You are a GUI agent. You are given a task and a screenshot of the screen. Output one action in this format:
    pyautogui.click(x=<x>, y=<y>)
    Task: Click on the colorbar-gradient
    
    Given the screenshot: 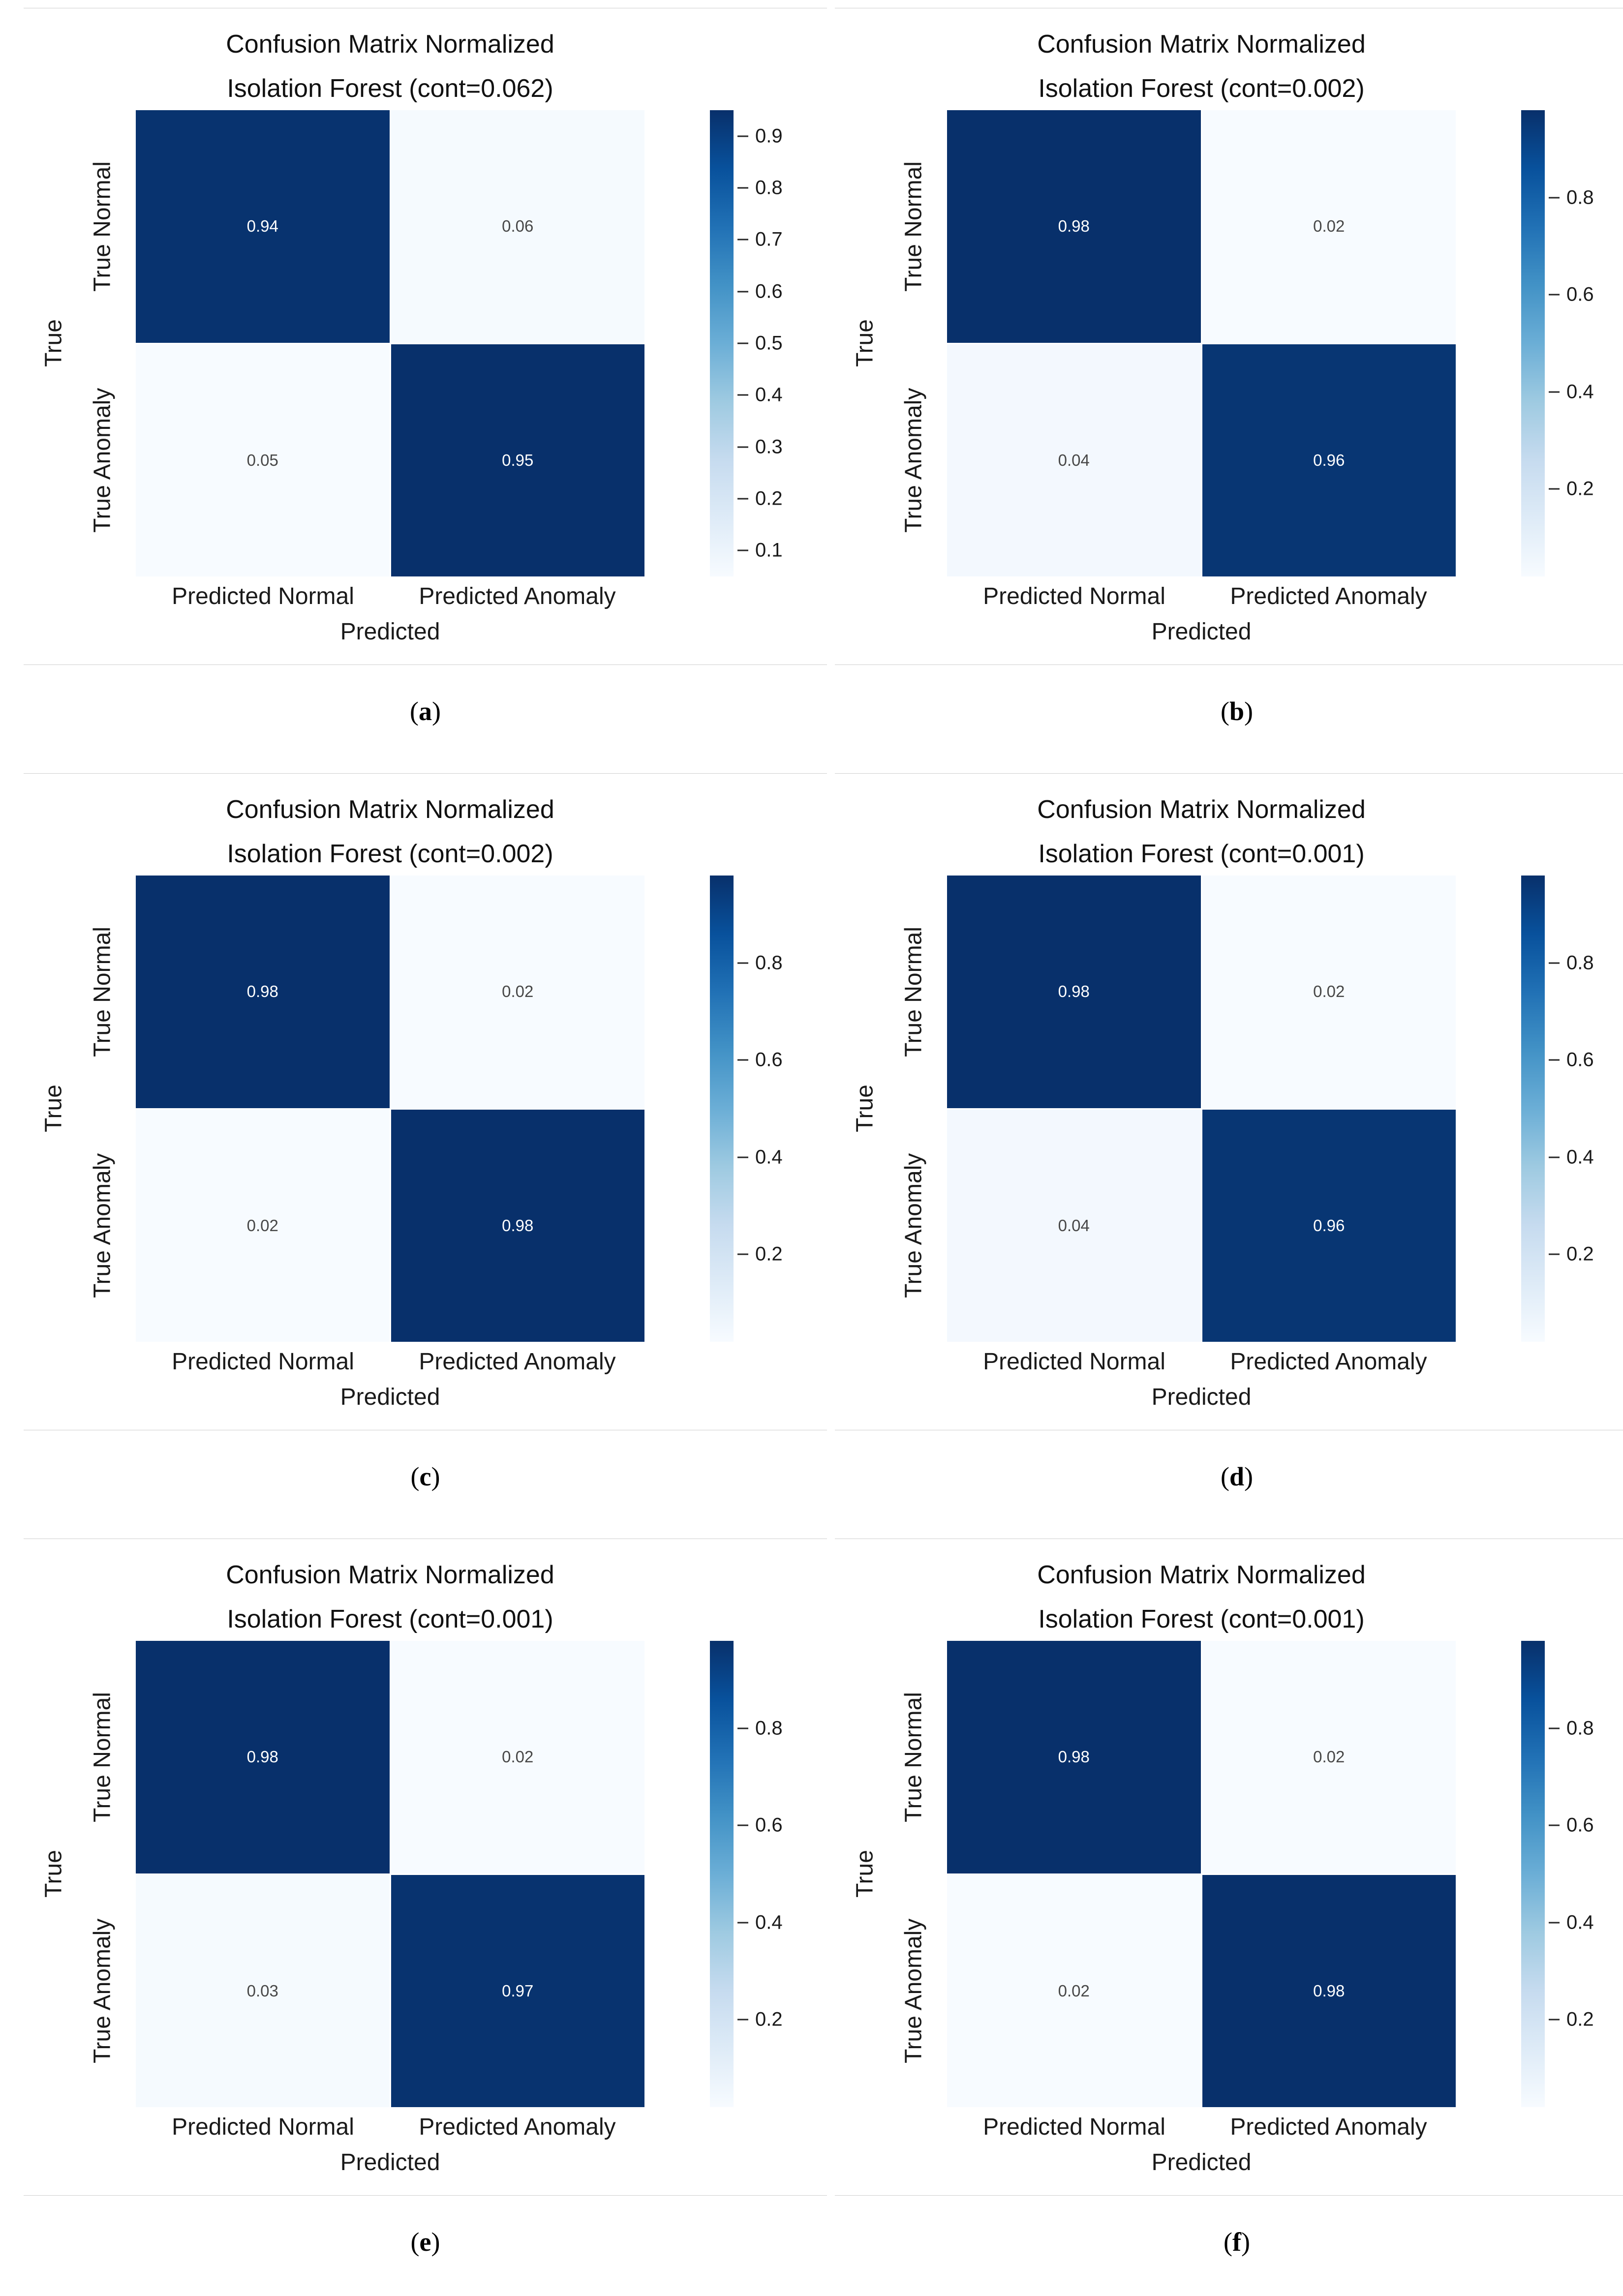 What is the action you would take?
    pyautogui.click(x=722, y=343)
    